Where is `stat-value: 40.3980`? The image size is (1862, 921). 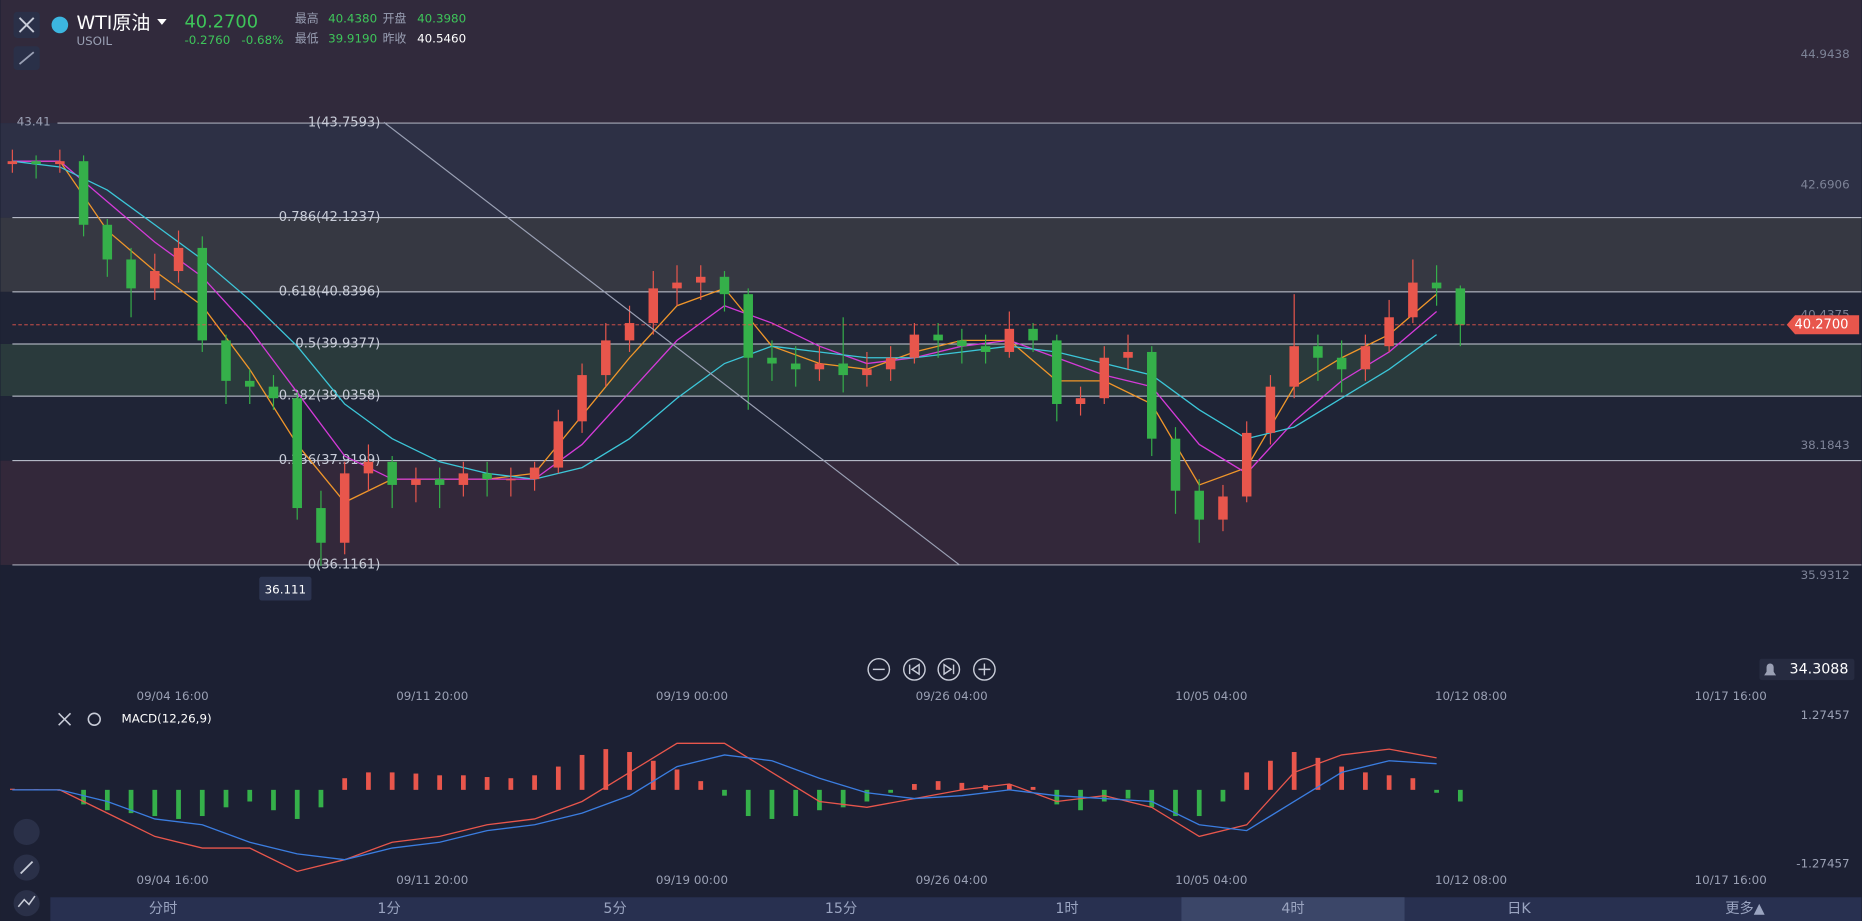
stat-value: 40.3980 is located at coordinates (441, 18).